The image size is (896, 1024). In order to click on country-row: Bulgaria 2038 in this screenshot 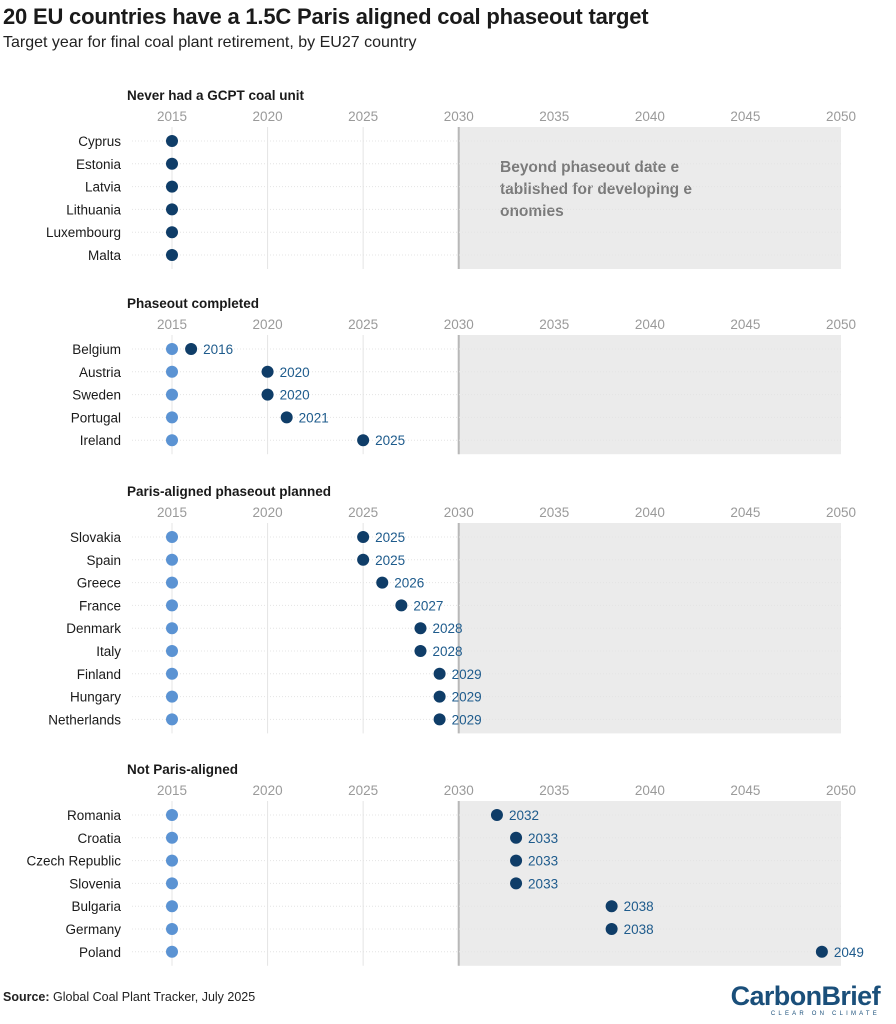, I will do `click(456, 906)`.